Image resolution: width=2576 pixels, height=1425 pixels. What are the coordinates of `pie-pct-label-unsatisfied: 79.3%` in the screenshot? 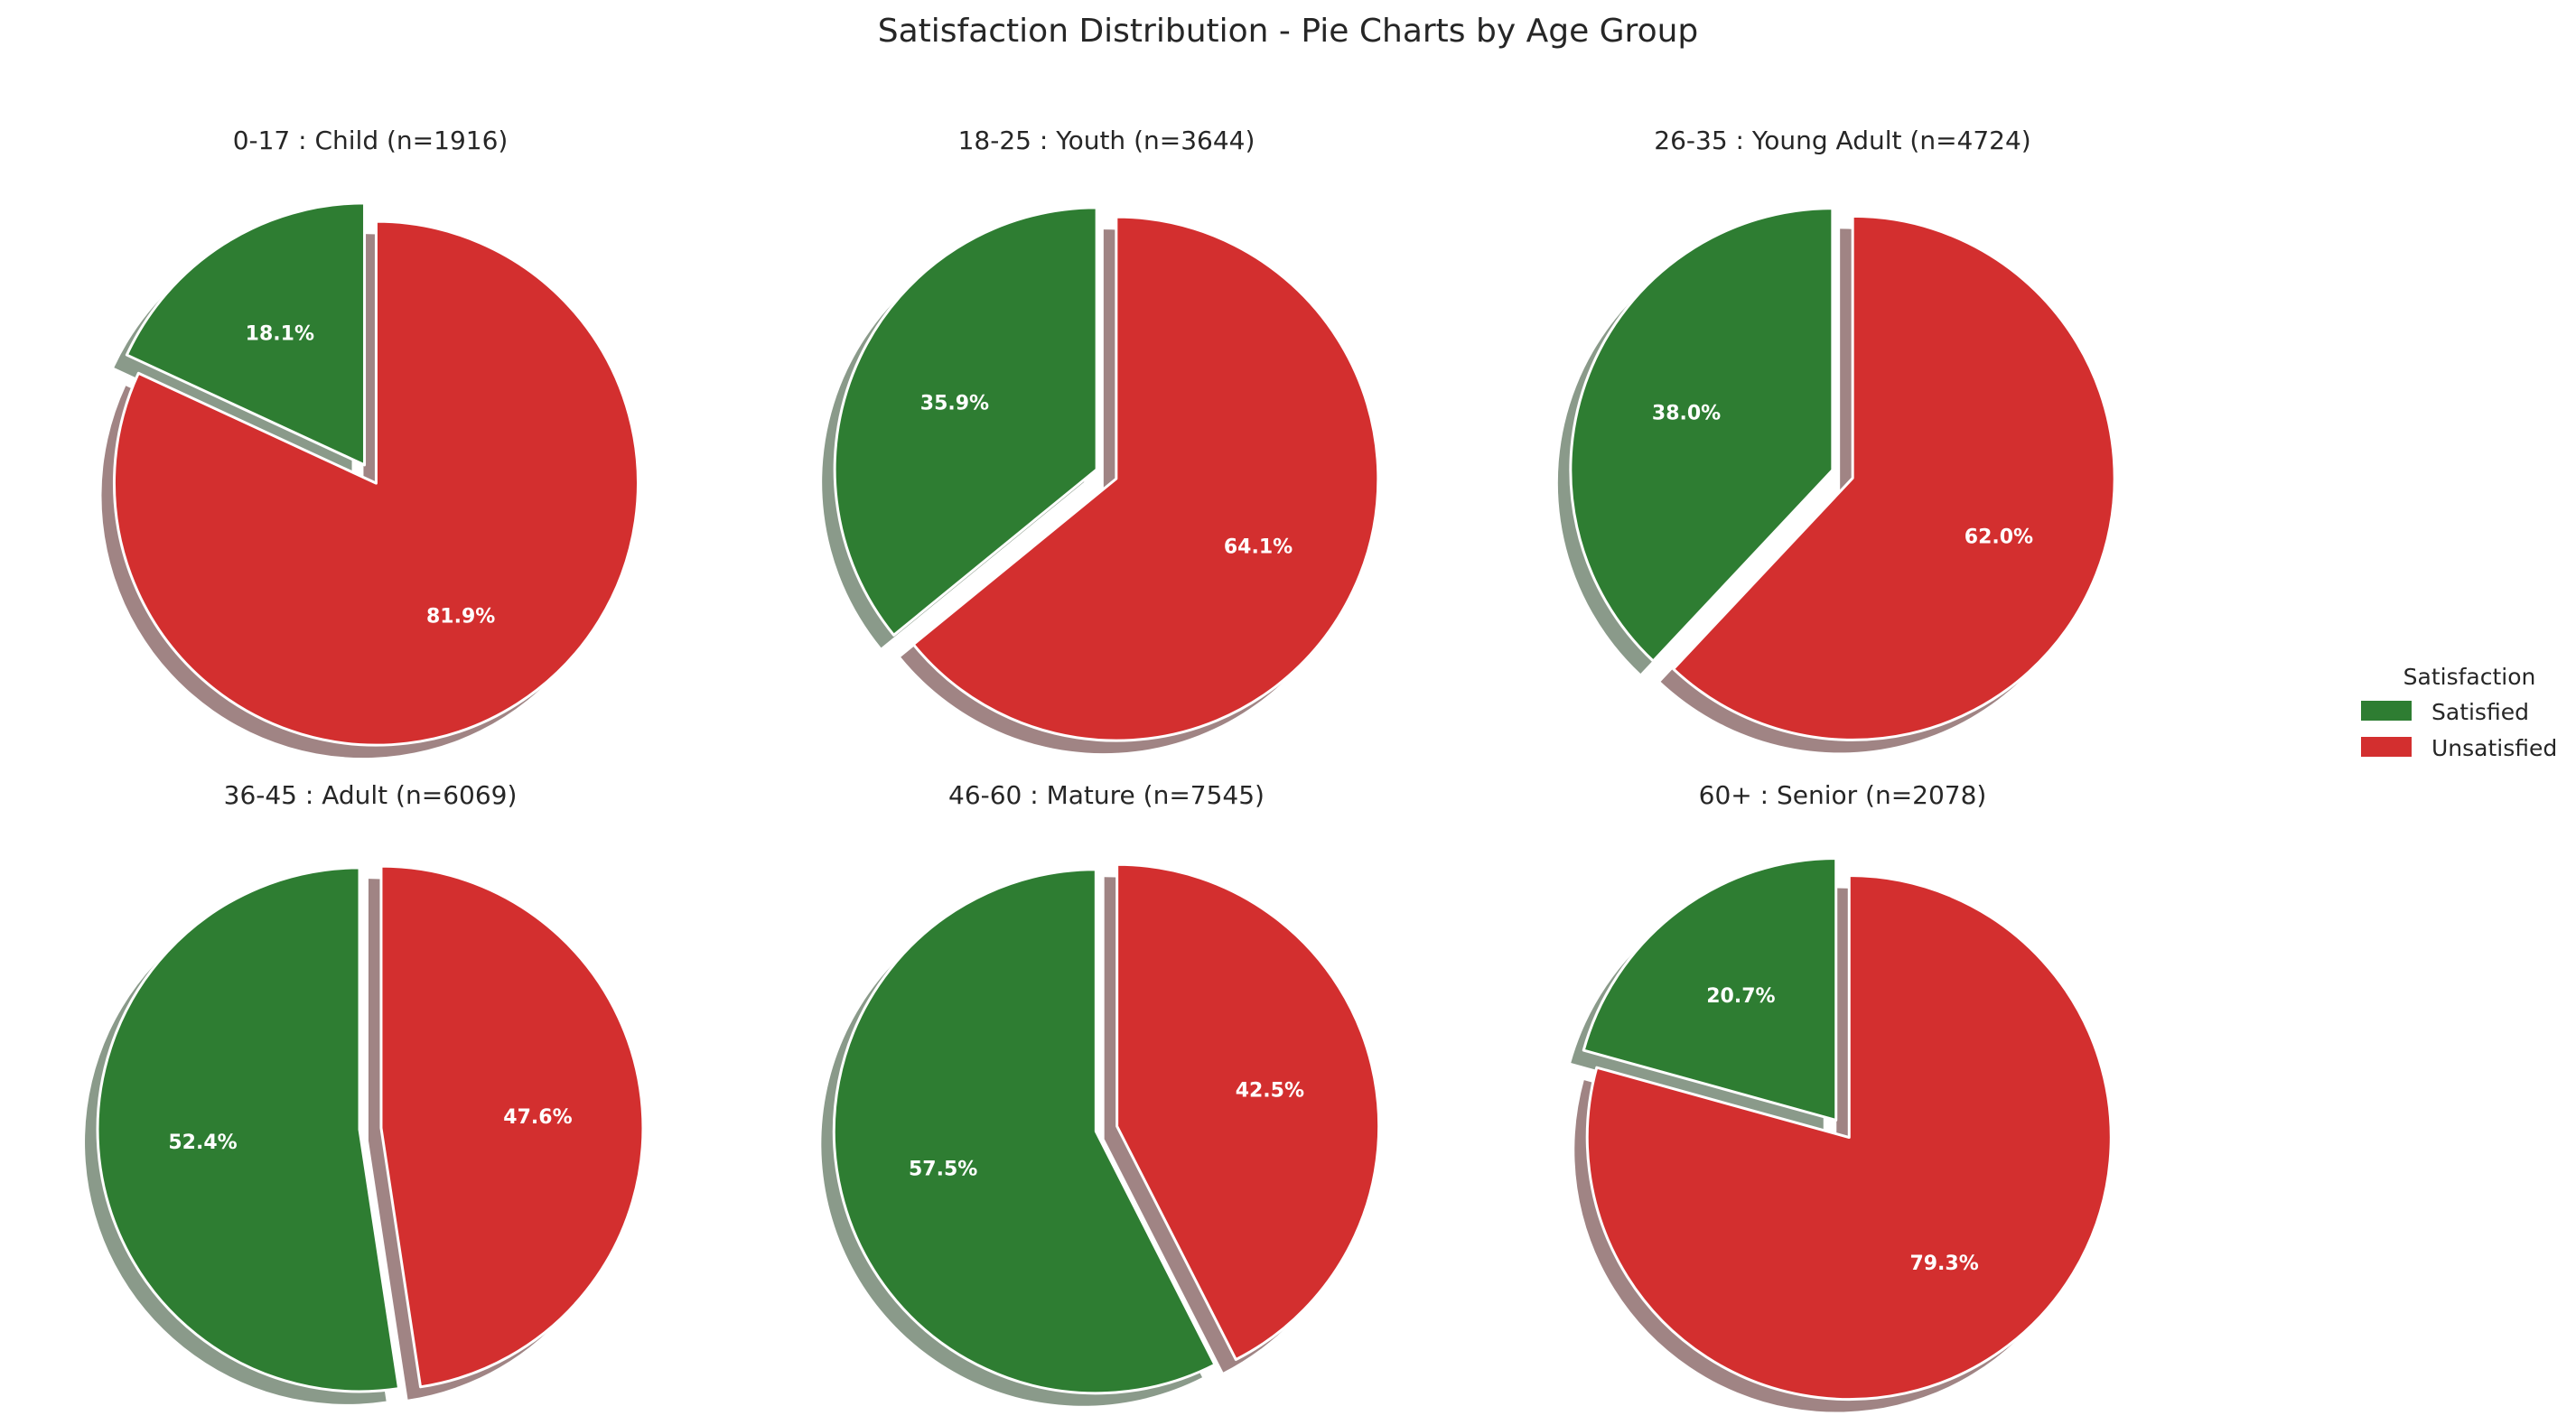 It's located at (1944, 1264).